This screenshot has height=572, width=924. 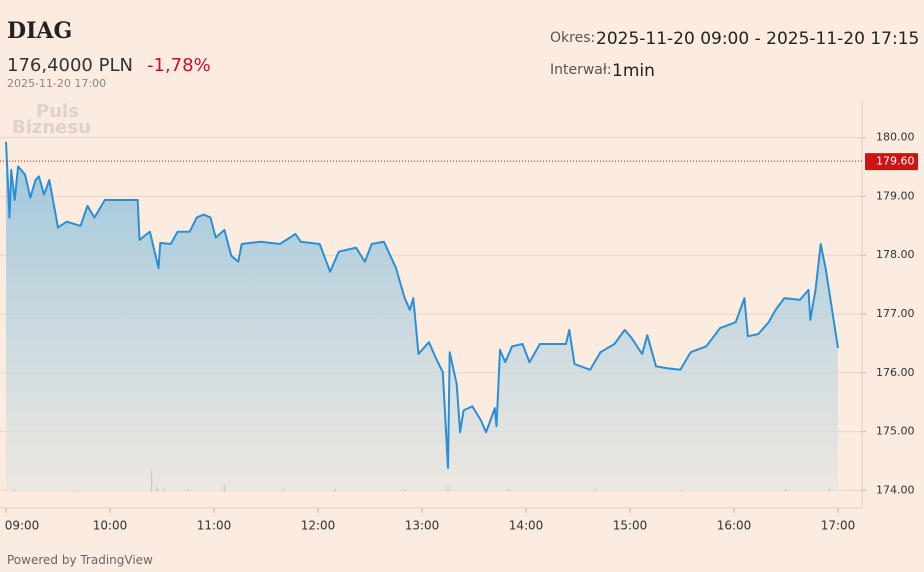 What do you see at coordinates (895, 254) in the screenshot?
I see `y-tick-label: 178.00` at bounding box center [895, 254].